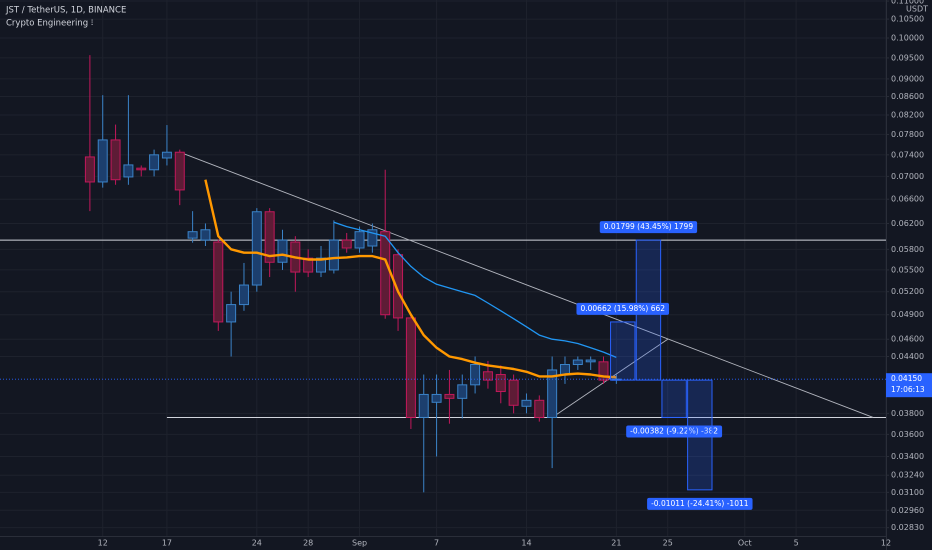  What do you see at coordinates (257, 543) in the screenshot?
I see `x-tick-label: 24` at bounding box center [257, 543].